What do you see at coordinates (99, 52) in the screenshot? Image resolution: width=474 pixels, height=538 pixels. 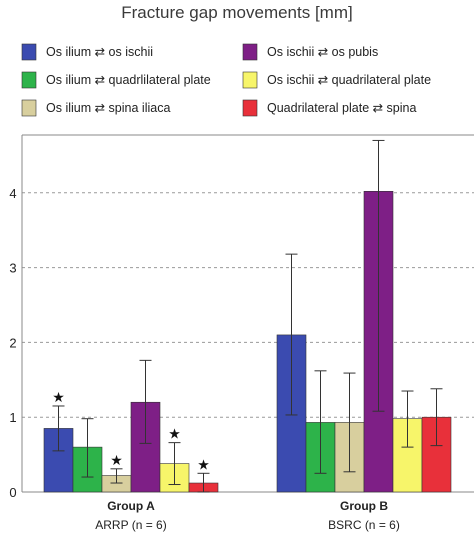 I see `legend-label: Os ilium ⇄ os ischii` at bounding box center [99, 52].